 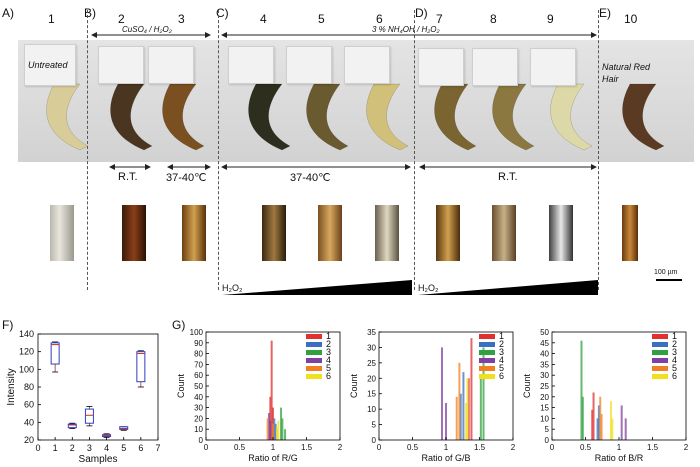 What do you see at coordinates (674, 344) in the screenshot?
I see `legend-label-2: 2` at bounding box center [674, 344].